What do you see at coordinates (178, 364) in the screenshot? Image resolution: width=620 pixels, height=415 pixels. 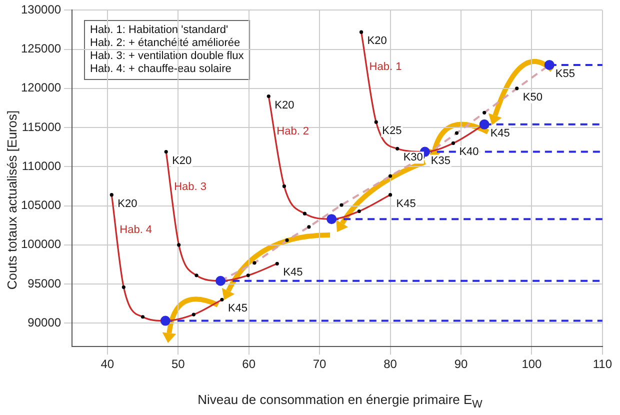 I see `x-tick-label: 50` at bounding box center [178, 364].